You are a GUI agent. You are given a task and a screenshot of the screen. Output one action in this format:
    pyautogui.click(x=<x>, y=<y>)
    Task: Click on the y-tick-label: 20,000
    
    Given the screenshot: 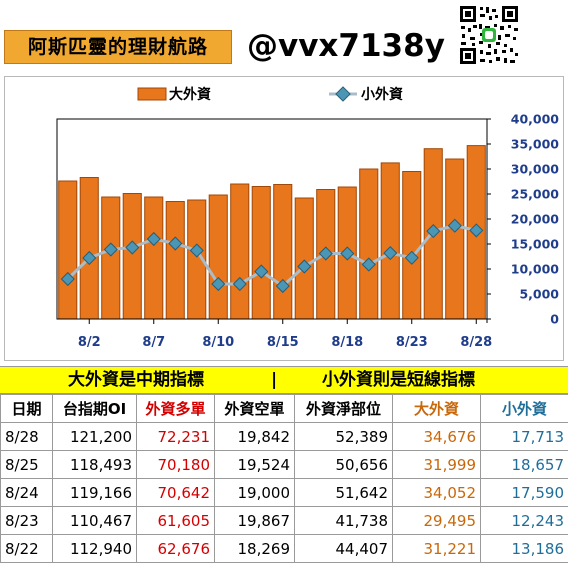 What is the action you would take?
    pyautogui.click(x=535, y=219)
    